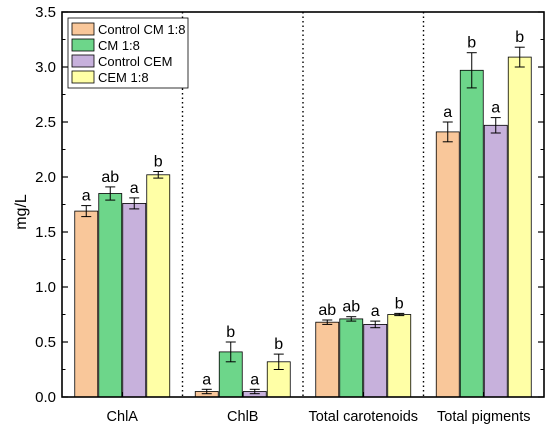 The width and height of the screenshot is (550, 435). Describe the element at coordinates (242, 417) in the screenshot. I see `x-tick-label: ChlB` at that location.